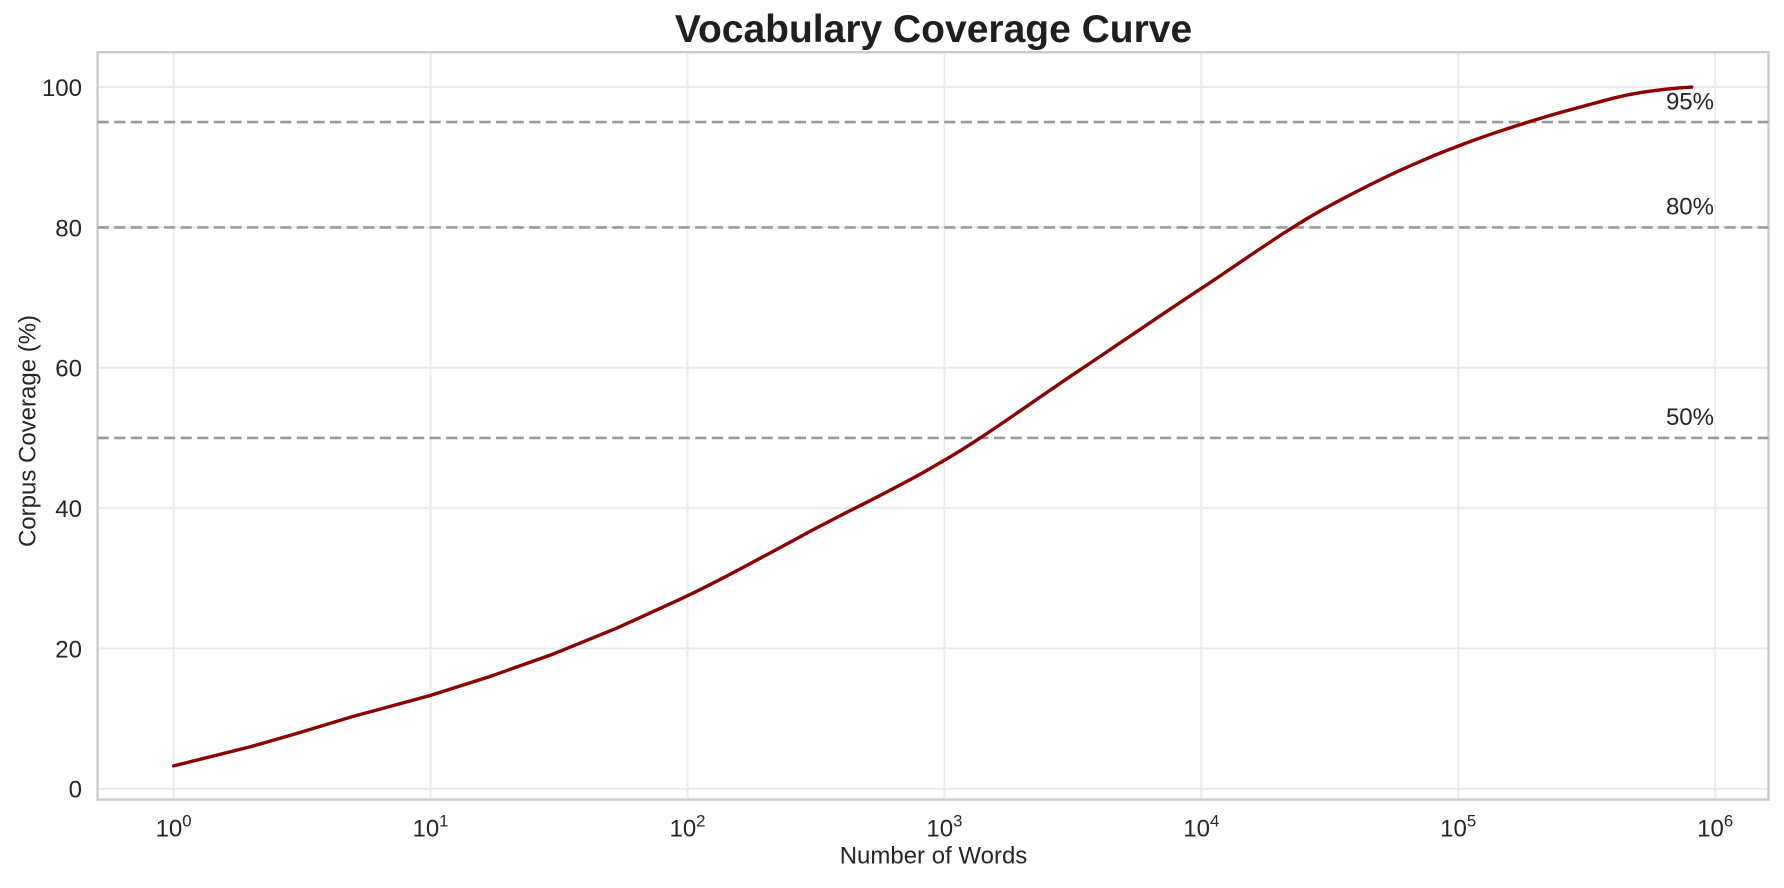 The image size is (1784, 888). I want to click on svg-text: 60, so click(68, 369).